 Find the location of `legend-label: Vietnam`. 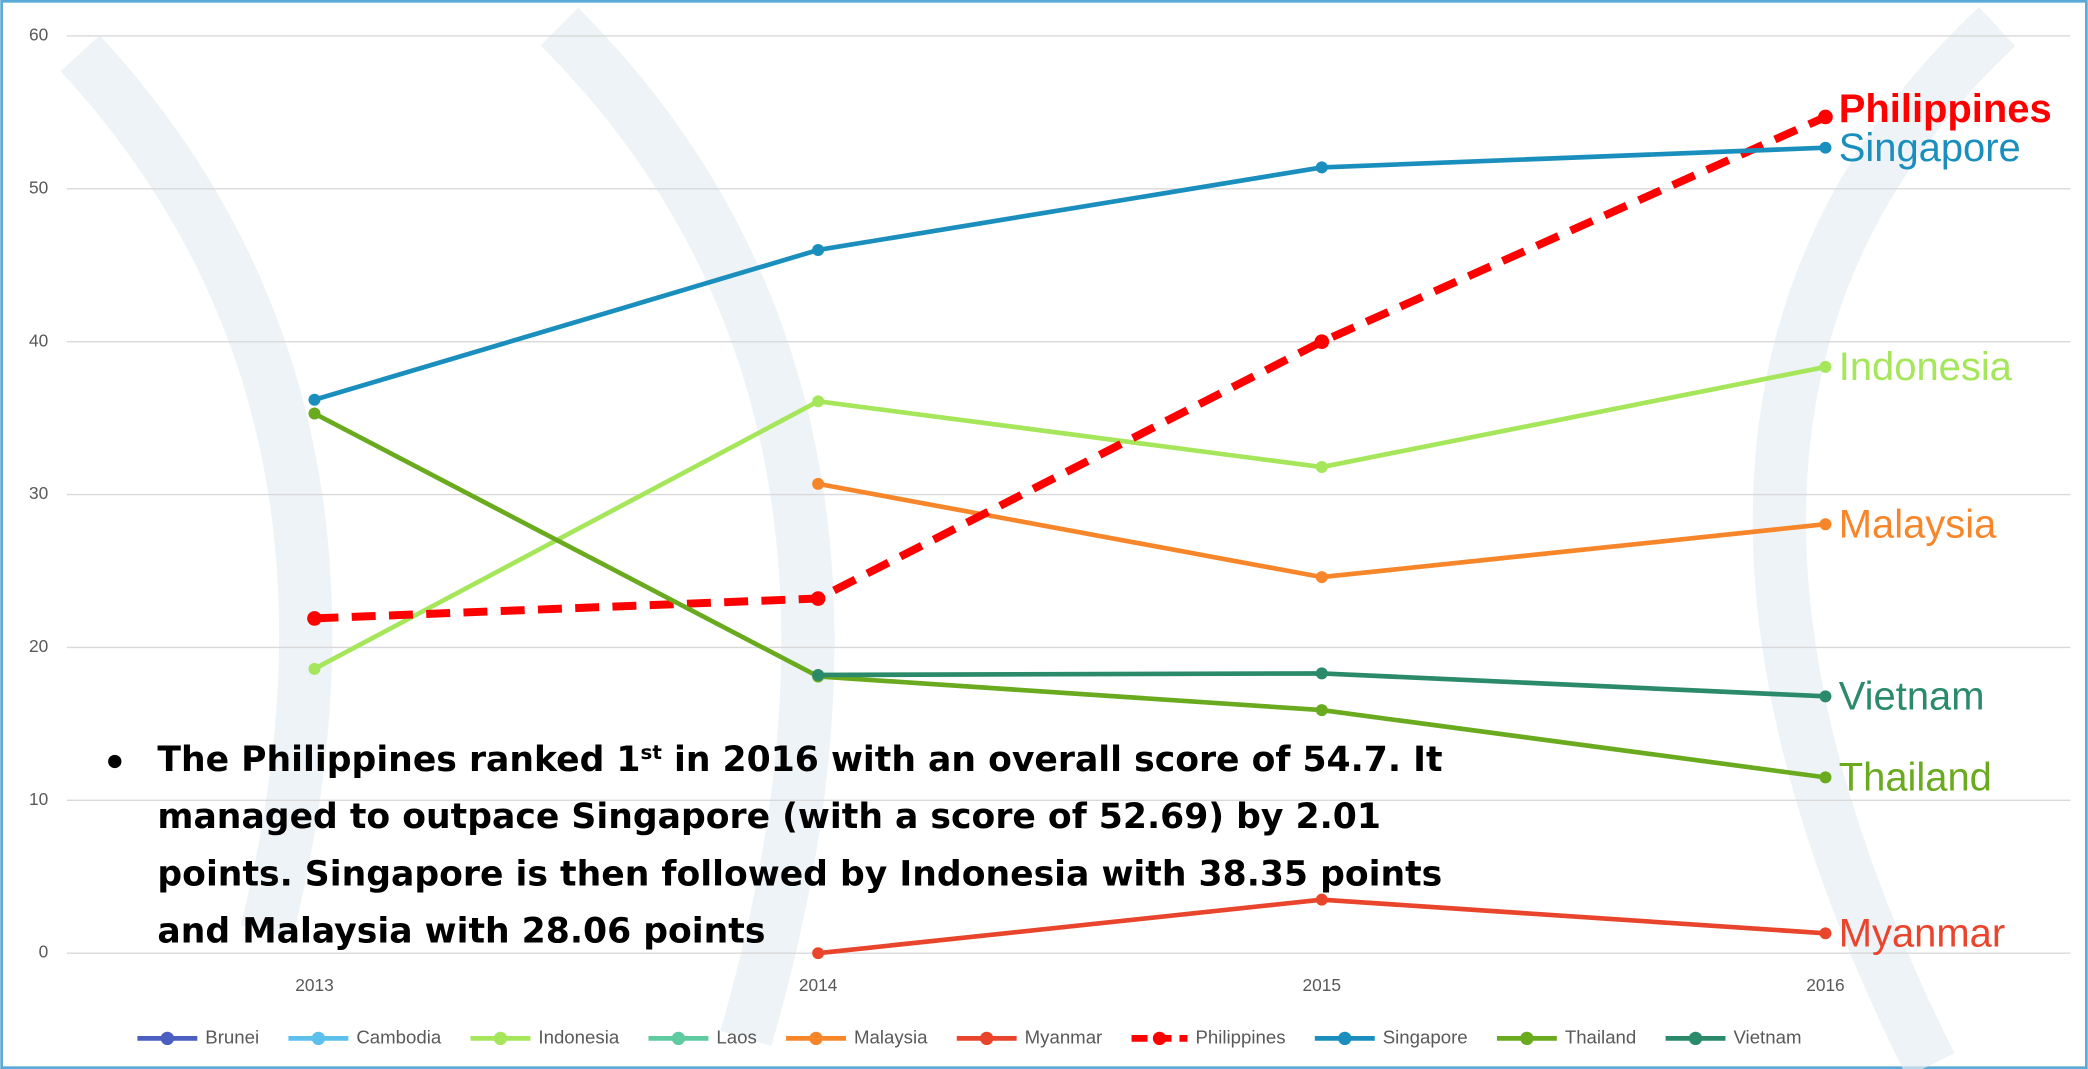

legend-label: Vietnam is located at coordinates (1767, 1036).